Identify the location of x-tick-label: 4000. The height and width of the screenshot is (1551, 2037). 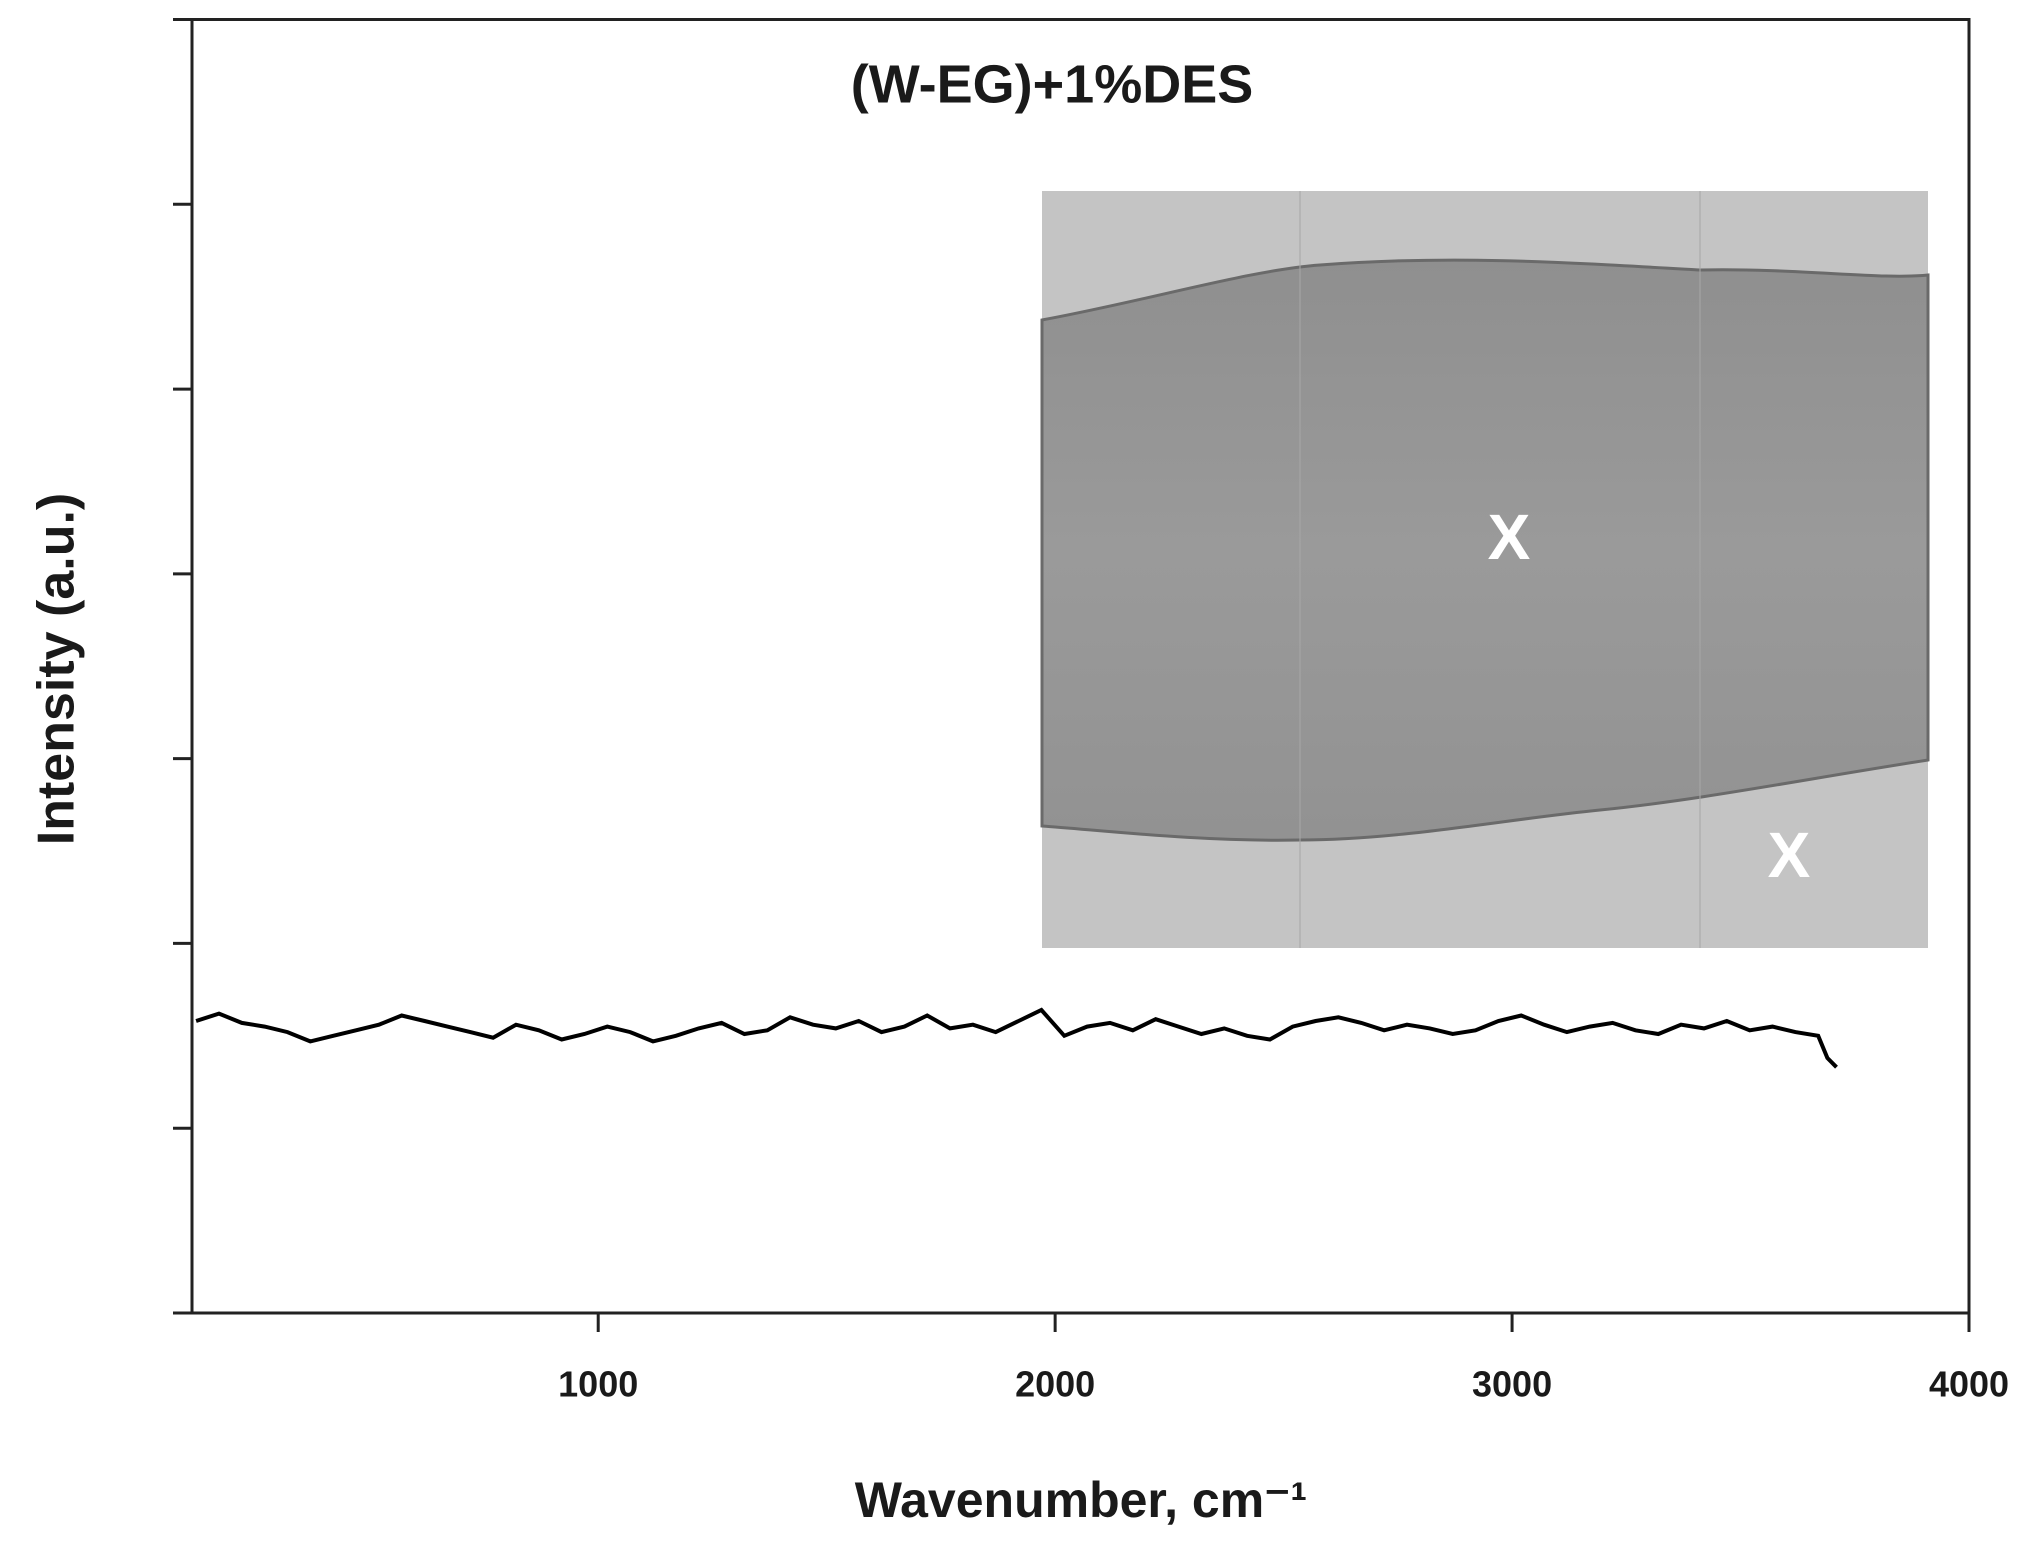
(1969, 1384).